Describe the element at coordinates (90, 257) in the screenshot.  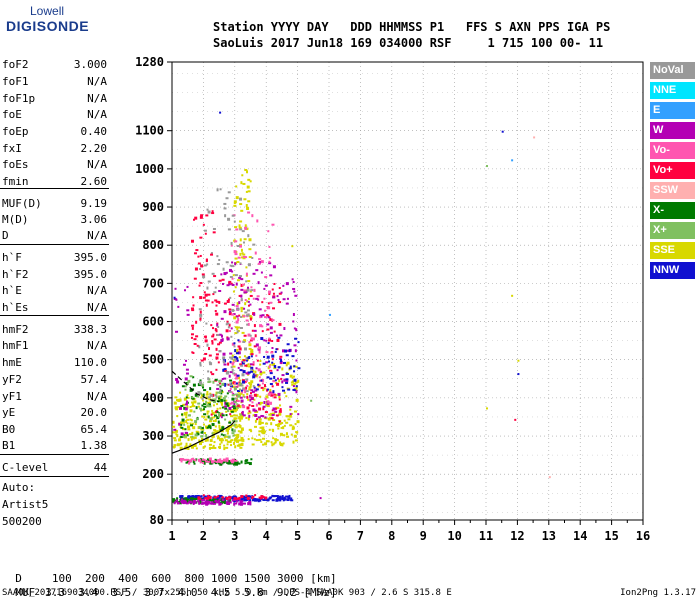
I see `param-value: 395.0` at that location.